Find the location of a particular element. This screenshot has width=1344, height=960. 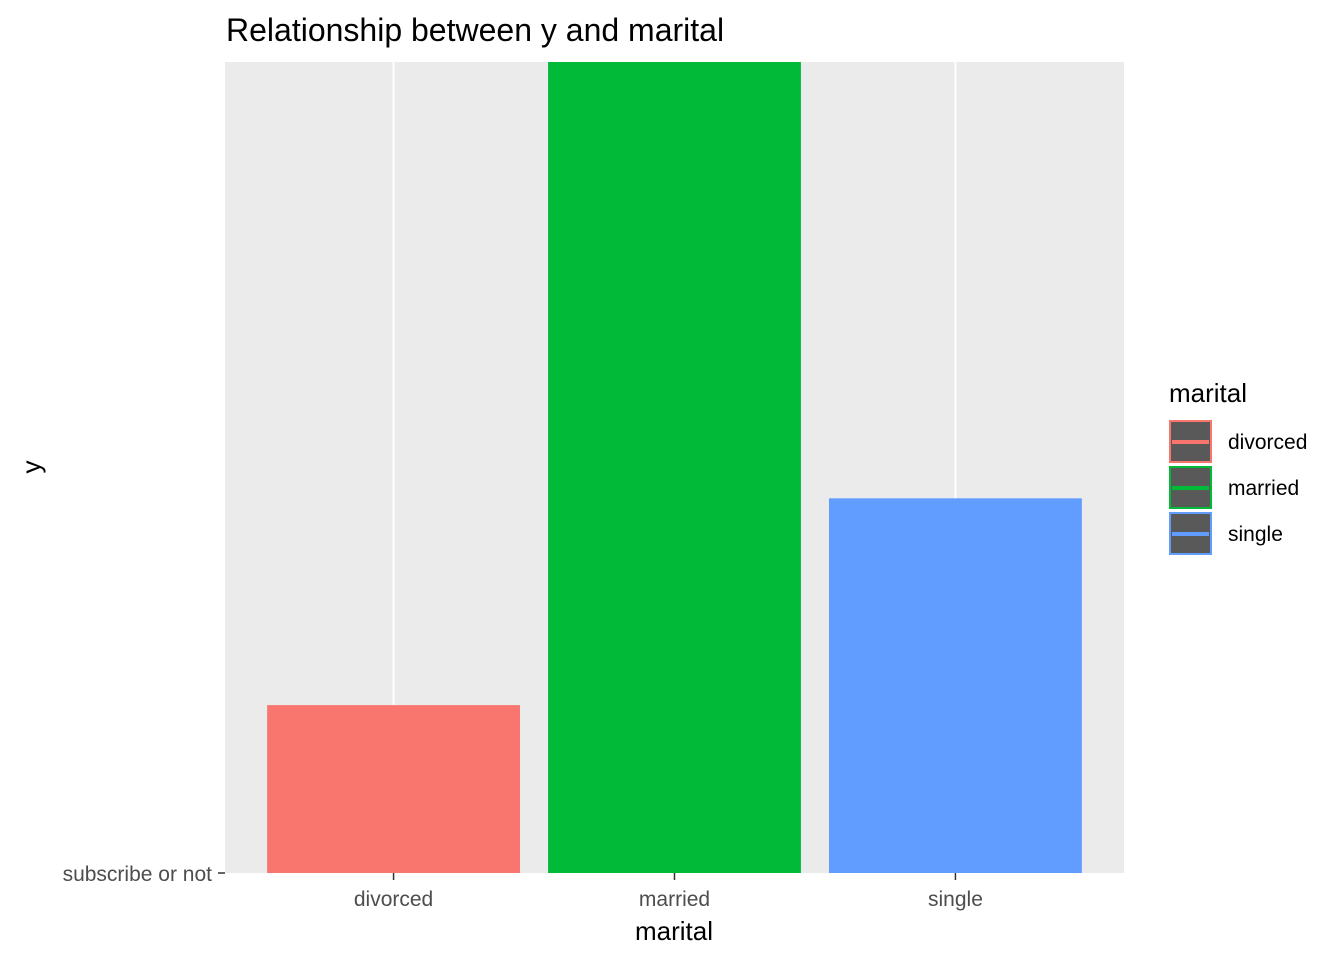

legend-label-single: single is located at coordinates (1255, 534).